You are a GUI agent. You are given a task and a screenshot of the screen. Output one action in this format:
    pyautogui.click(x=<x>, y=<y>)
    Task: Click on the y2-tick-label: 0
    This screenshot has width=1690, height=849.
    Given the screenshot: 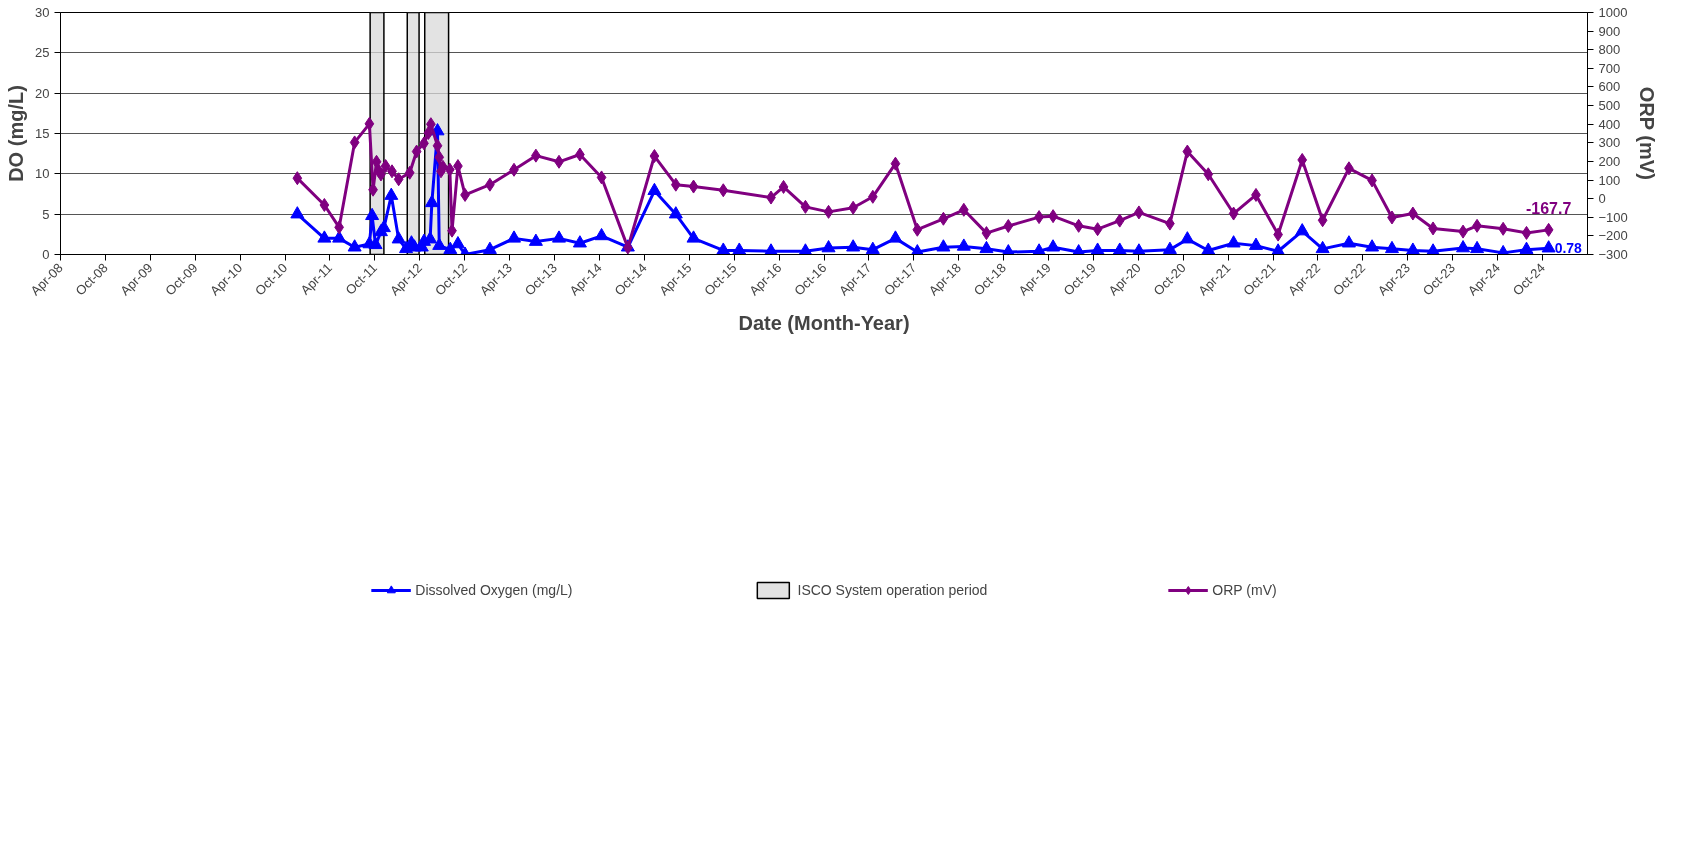 What is the action you would take?
    pyautogui.click(x=1602, y=199)
    